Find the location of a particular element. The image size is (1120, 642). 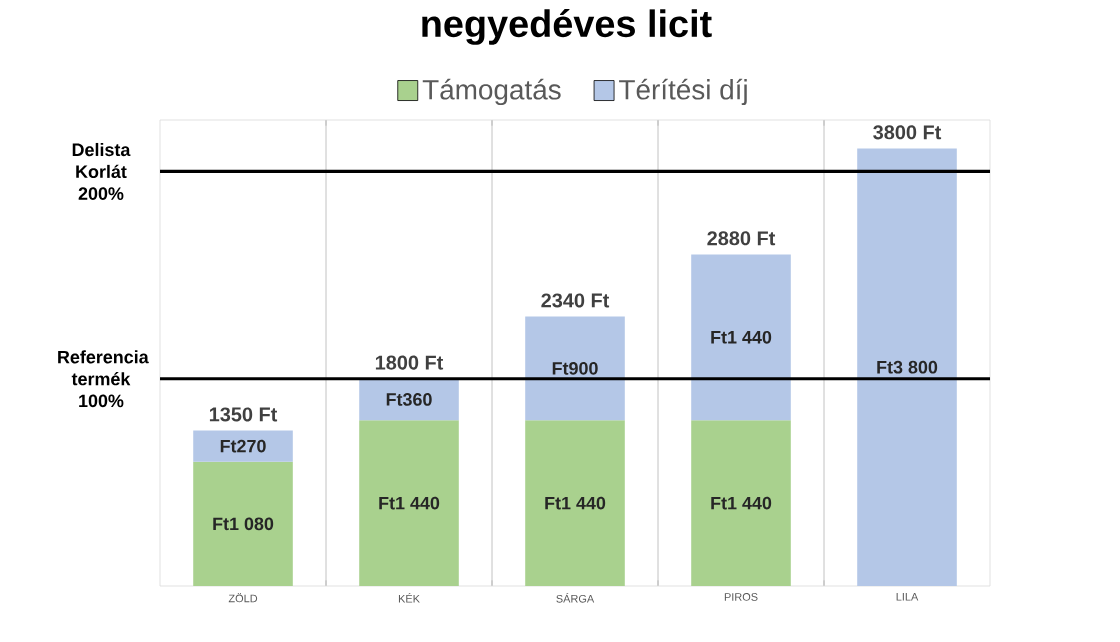

ref-line-label: Referencia termék 100% is located at coordinates (103, 379).